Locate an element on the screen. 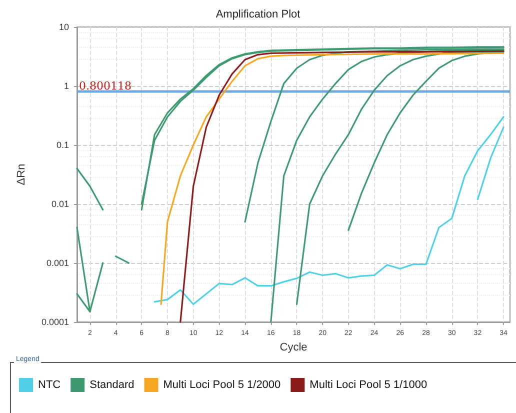  legend-label: Standard is located at coordinates (112, 385).